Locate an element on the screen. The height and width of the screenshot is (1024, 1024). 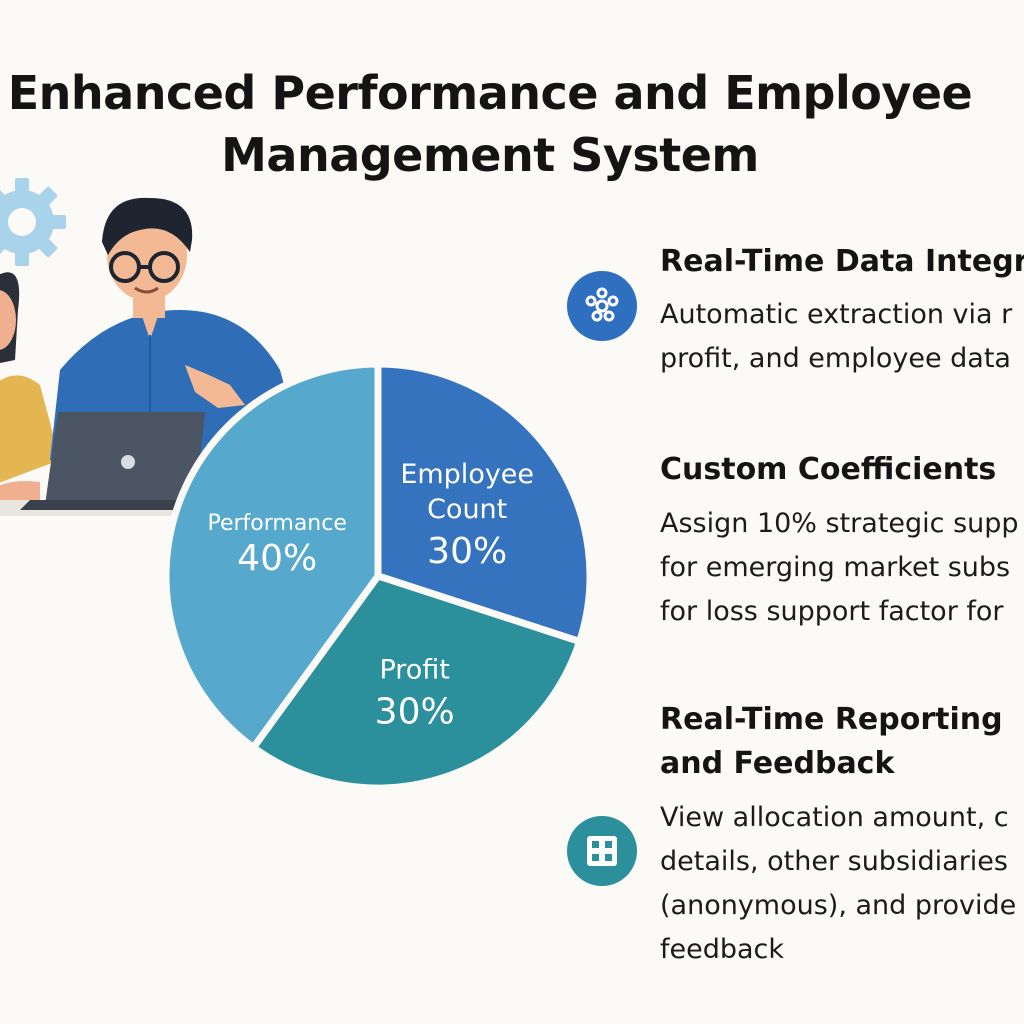
network-nodes-icon is located at coordinates (602, 306).